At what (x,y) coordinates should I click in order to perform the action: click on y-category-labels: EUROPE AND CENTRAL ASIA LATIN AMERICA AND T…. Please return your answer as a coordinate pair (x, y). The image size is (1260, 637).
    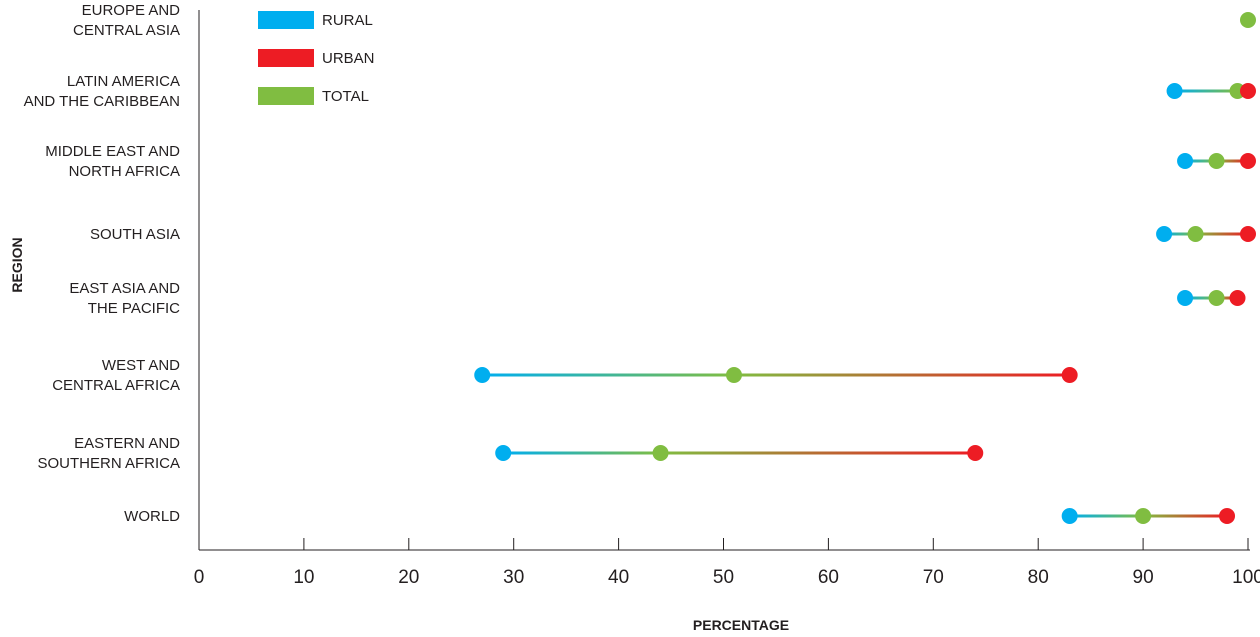
    Looking at the image, I should click on (102, 263).